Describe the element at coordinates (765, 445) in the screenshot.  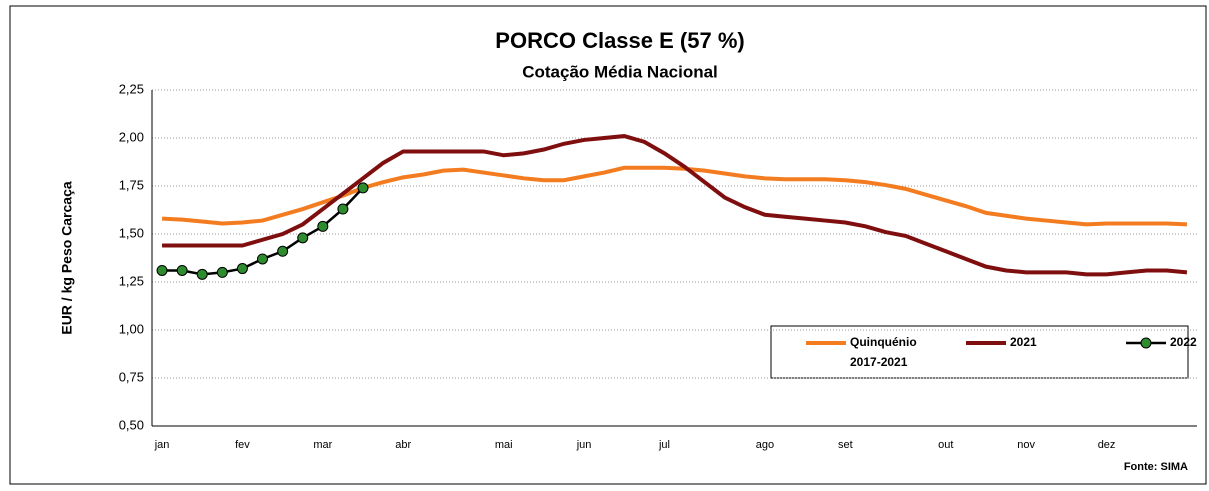
I see `x-tick-label: ago` at that location.